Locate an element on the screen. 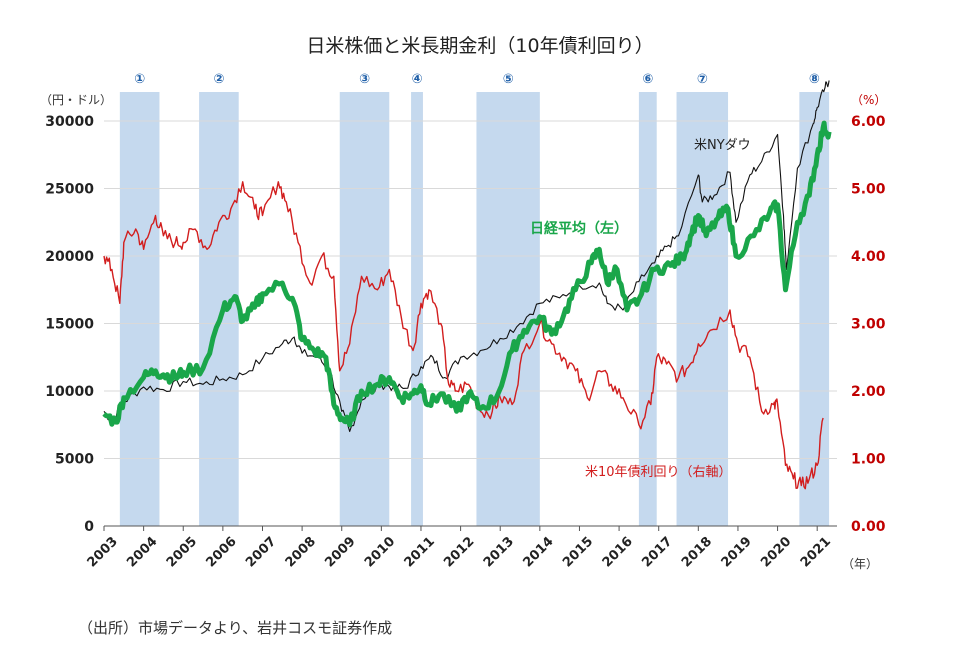 Image resolution: width=960 pixels, height=672 pixels. annotation-dow: 米NYダウ is located at coordinates (722, 145).